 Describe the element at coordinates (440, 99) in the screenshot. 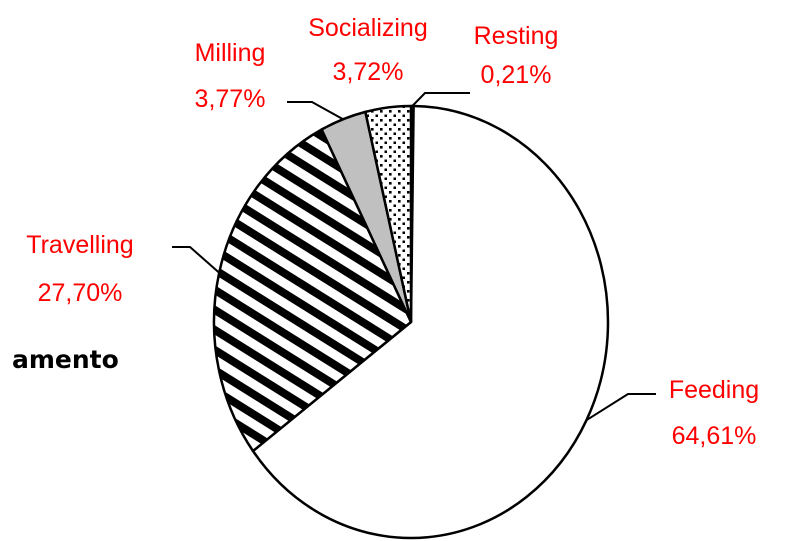

I see `leader-line-resting` at that location.